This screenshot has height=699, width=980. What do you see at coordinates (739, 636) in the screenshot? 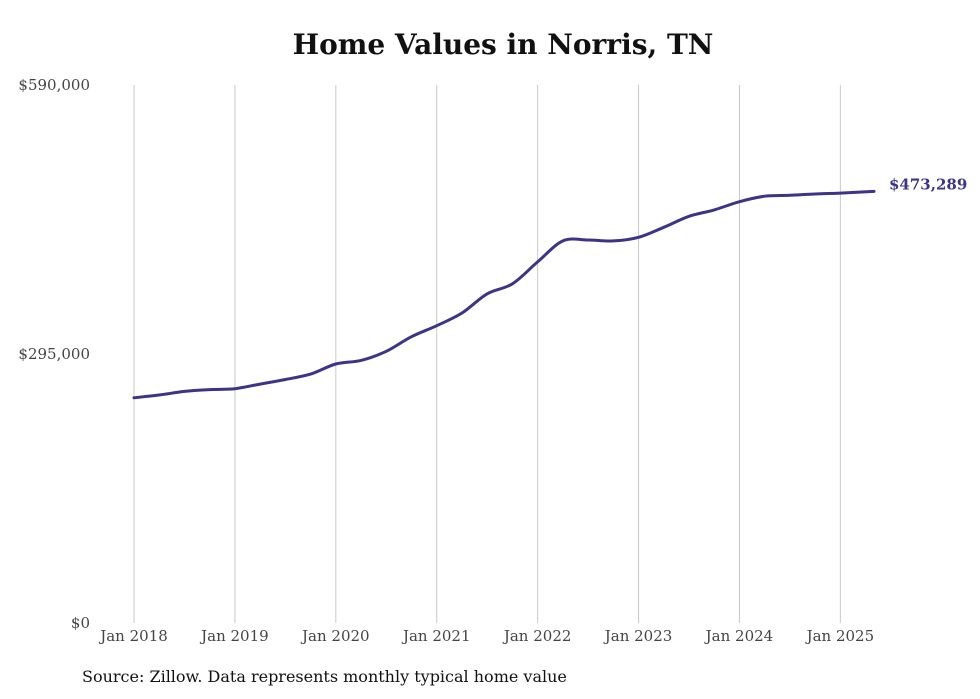
I see `x-tick-label: Jan 2024` at bounding box center [739, 636].